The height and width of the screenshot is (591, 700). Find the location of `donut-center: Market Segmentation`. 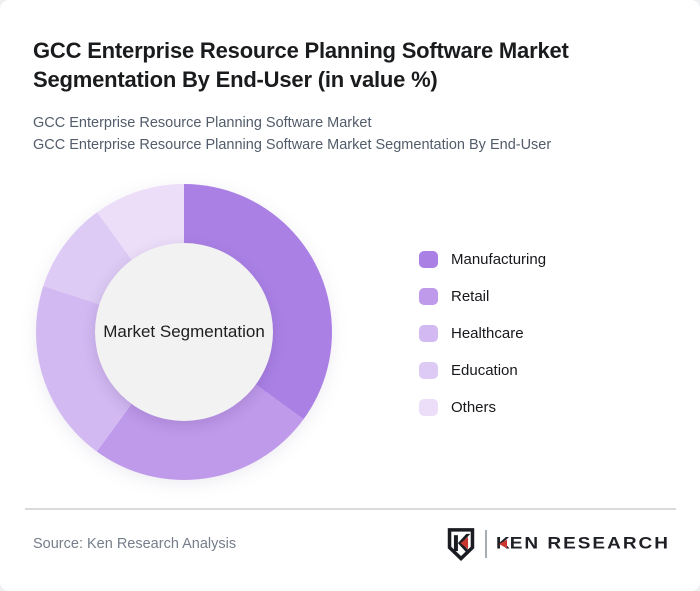

donut-center: Market Segmentation is located at coordinates (184, 332).